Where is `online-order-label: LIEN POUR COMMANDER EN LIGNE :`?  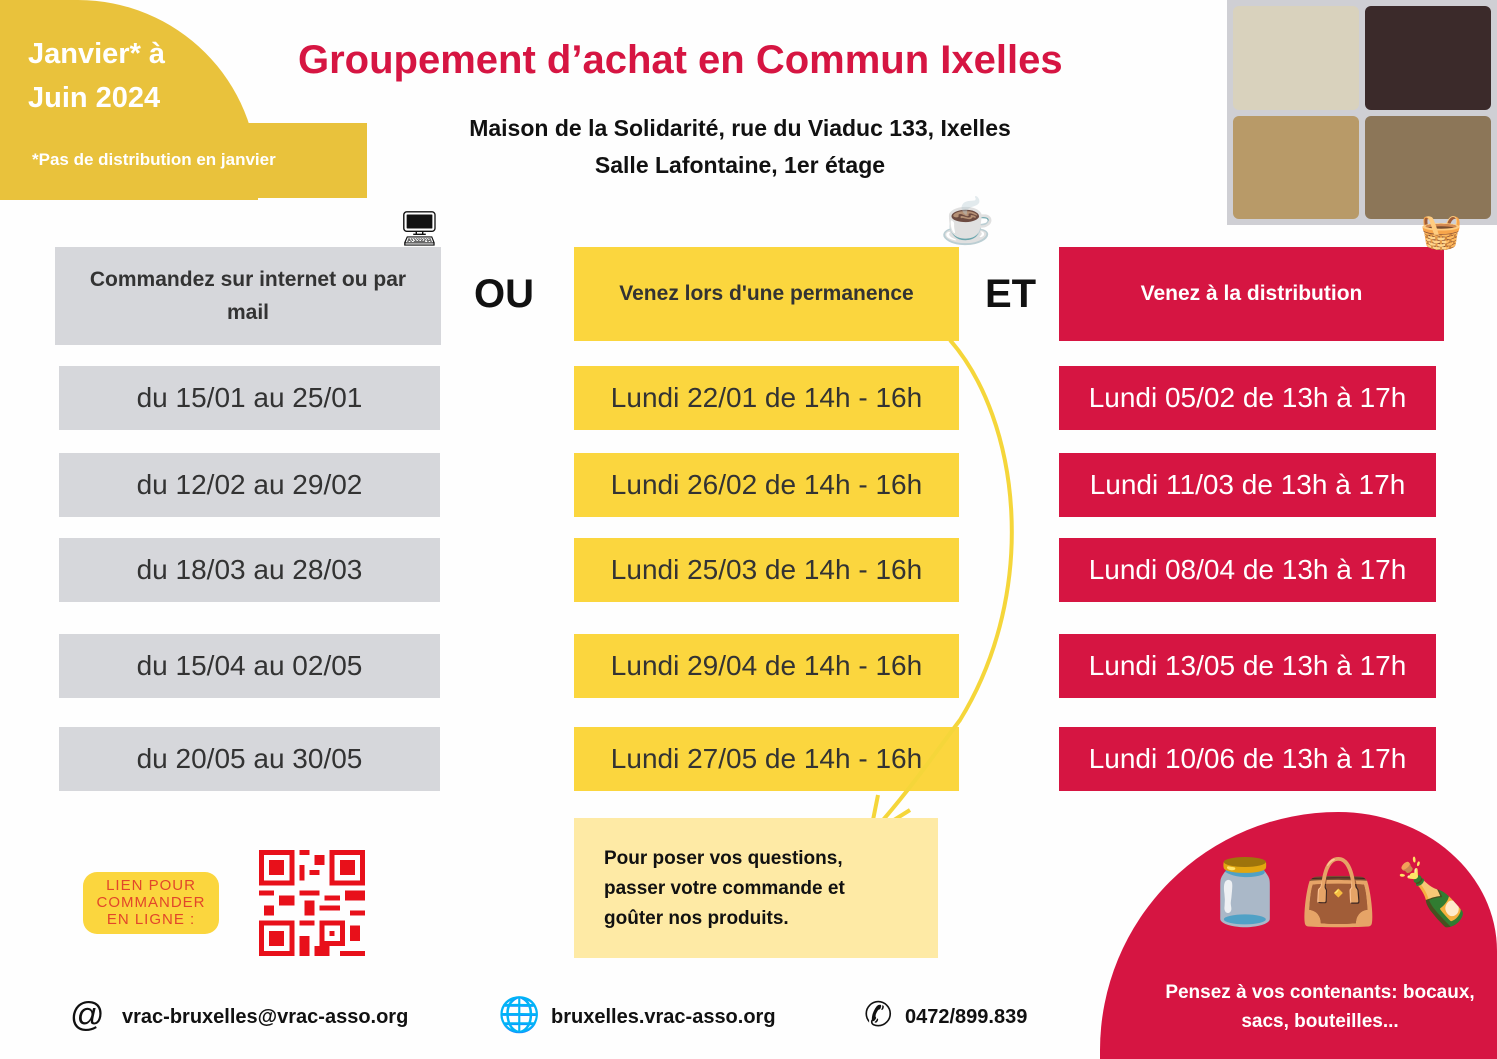 online-order-label: LIEN POUR COMMANDER EN LIGNE : is located at coordinates (151, 903).